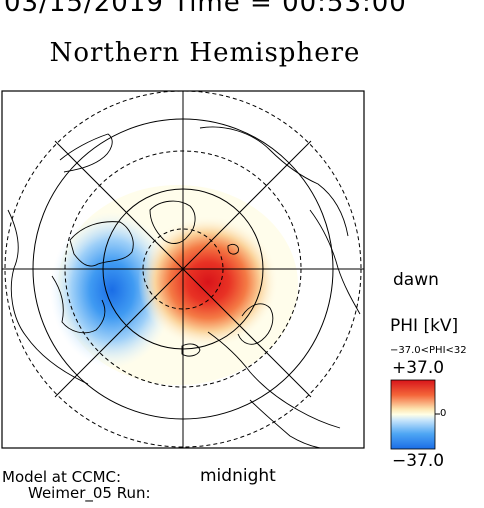 The height and width of the screenshot is (508, 484). What do you see at coordinates (89, 493) in the screenshot?
I see `run-credit: Weimer_05 Run:` at bounding box center [89, 493].